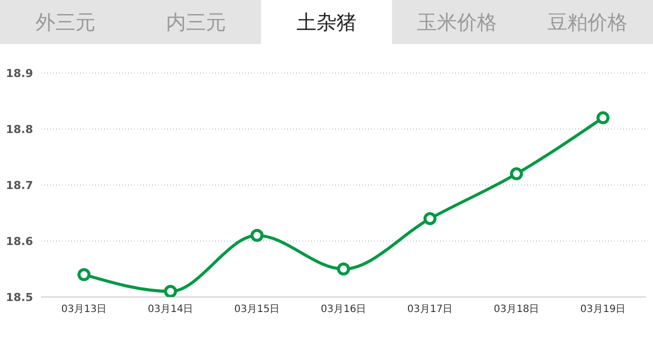  Describe the element at coordinates (19, 129) in the screenshot. I see `y-tick-label: 18.8` at that location.